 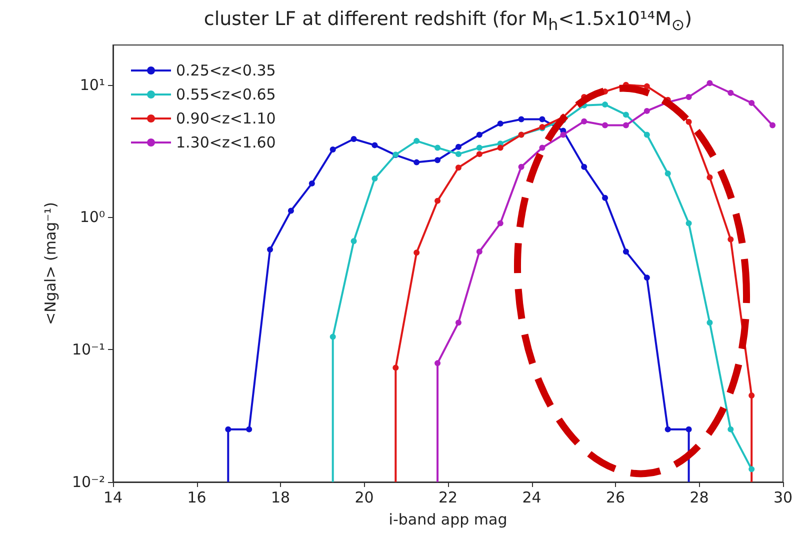 What do you see at coordinates (226, 143) in the screenshot?
I see `legend-label: 1.30<z<1.60` at bounding box center [226, 143].